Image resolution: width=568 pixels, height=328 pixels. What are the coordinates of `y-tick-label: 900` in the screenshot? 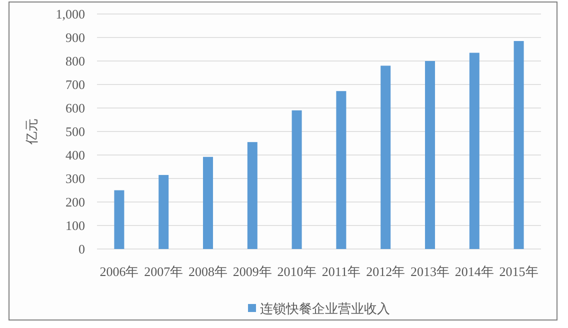 It's located at (75, 37).